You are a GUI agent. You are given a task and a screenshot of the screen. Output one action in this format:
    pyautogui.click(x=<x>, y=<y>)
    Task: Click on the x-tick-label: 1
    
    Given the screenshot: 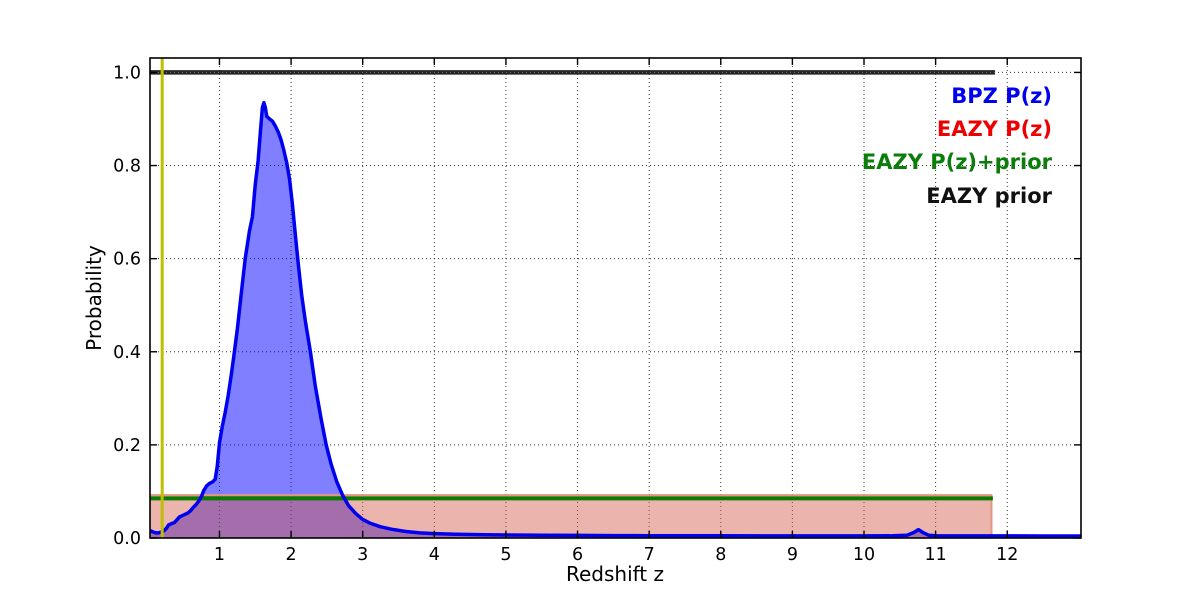 What is the action you would take?
    pyautogui.click(x=219, y=555)
    